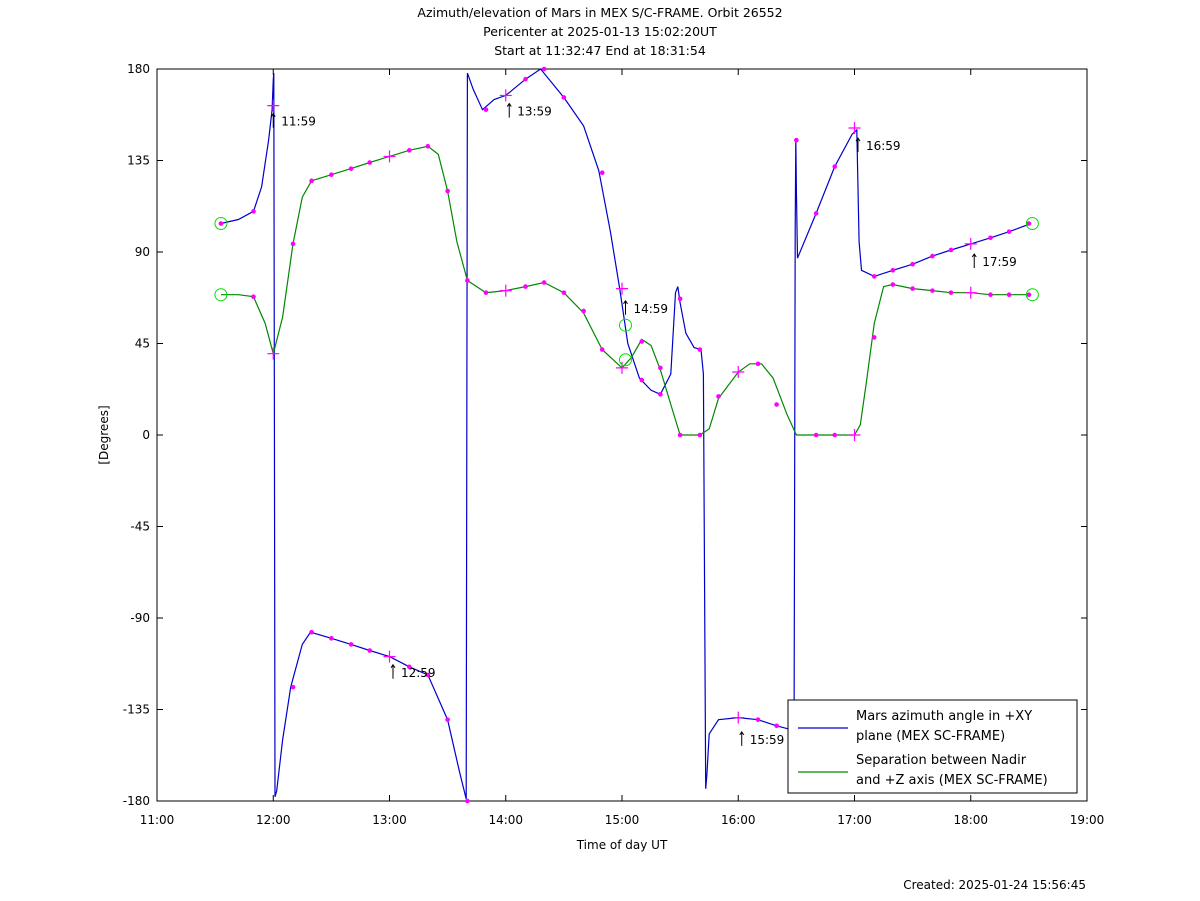  Describe the element at coordinates (999, 262) in the screenshot. I see `annotation-label: 17:59` at that location.